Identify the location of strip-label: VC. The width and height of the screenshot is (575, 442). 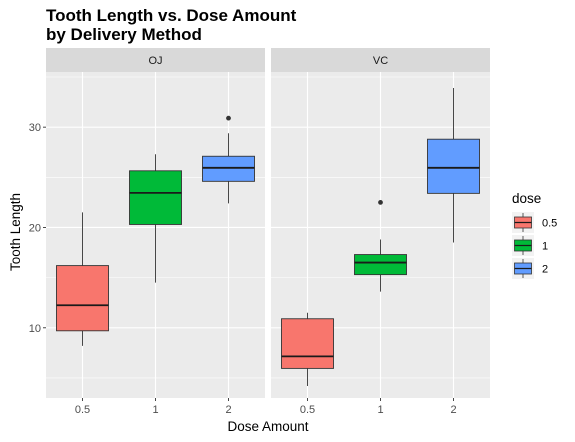
(380, 61).